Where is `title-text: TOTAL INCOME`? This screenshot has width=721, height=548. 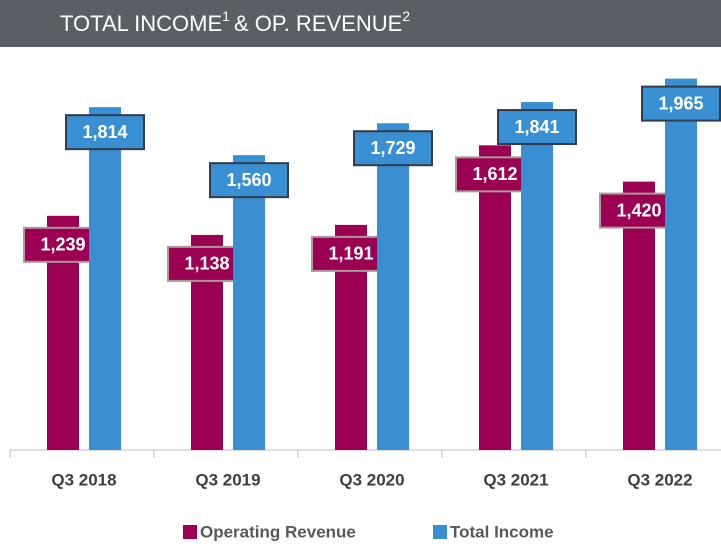 title-text: TOTAL INCOME is located at coordinates (141, 23).